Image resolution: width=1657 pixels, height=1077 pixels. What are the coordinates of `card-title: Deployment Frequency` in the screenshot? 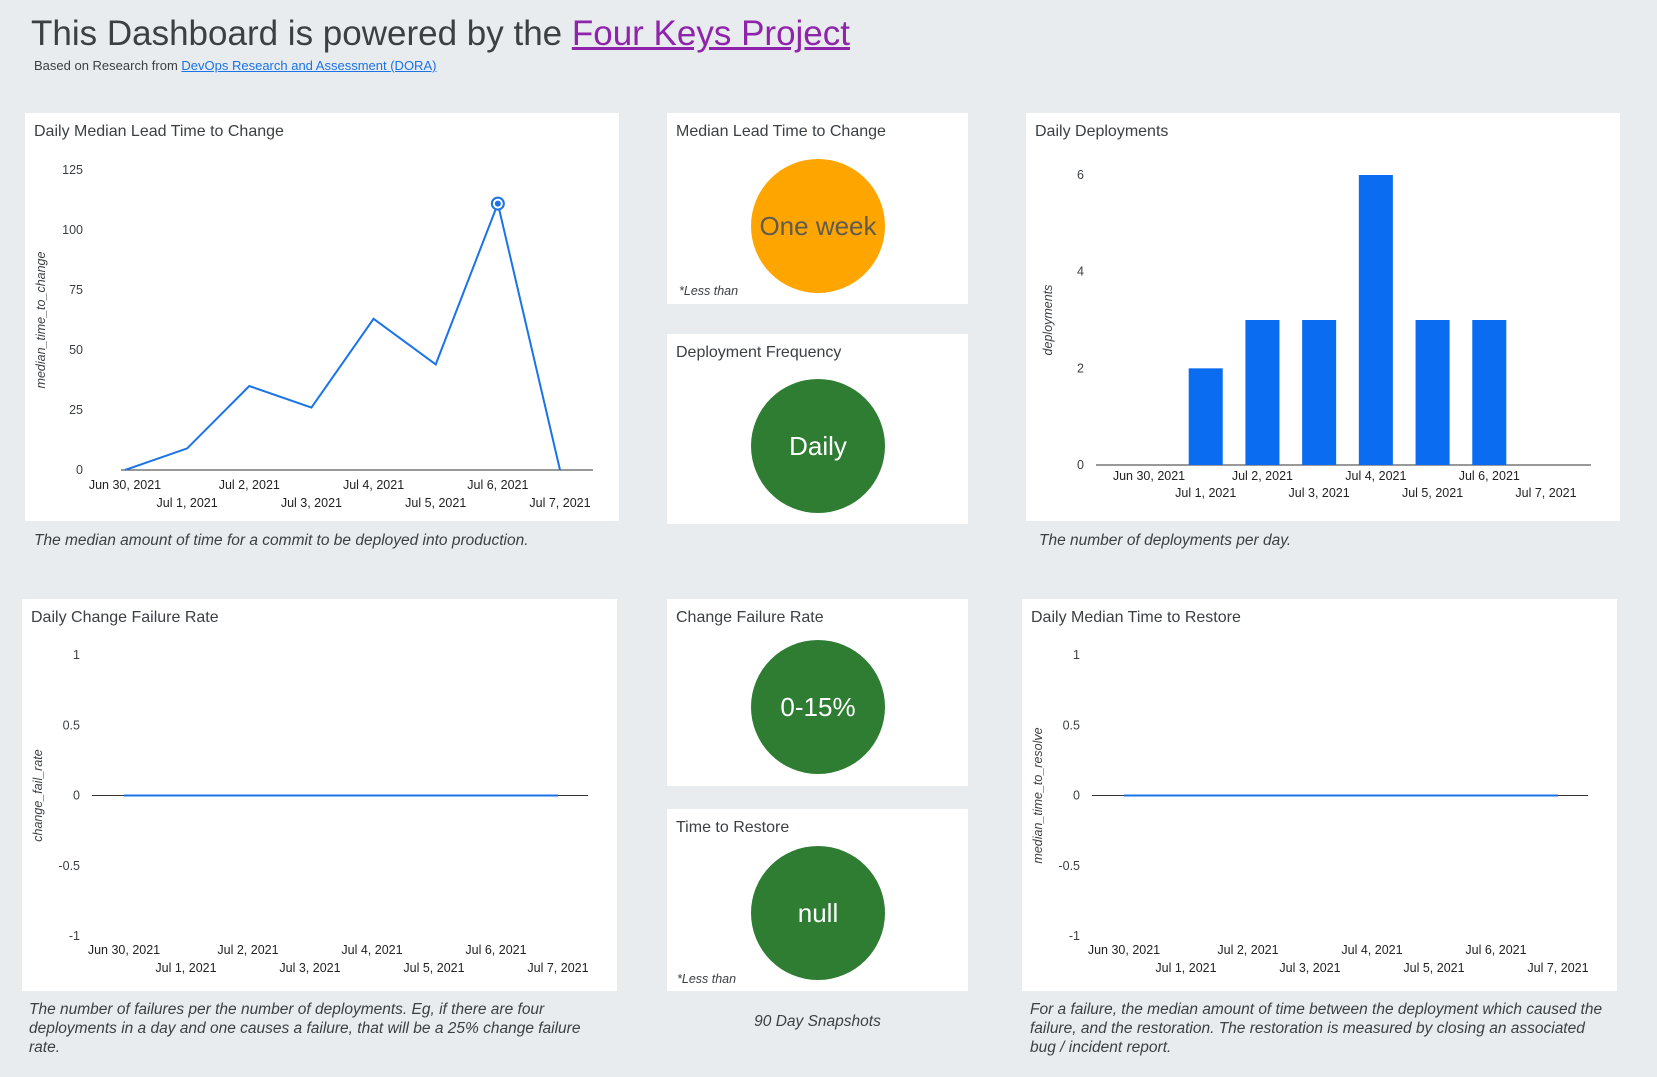 It's located at (759, 352).